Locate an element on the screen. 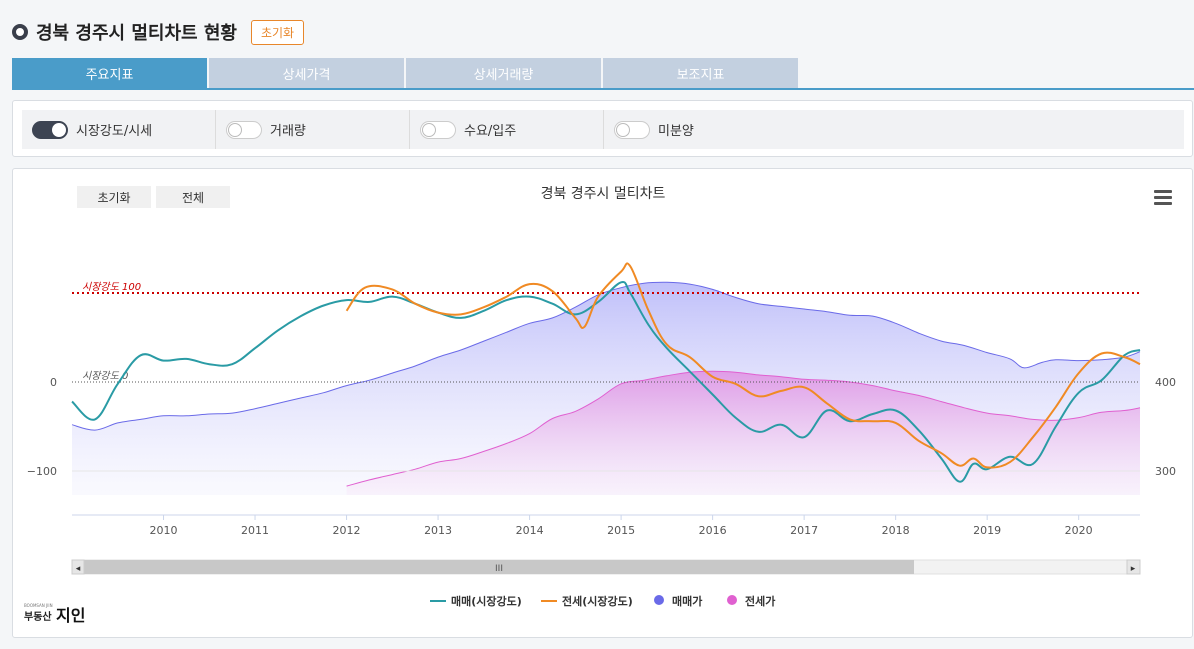 The image size is (1194, 649). tab-bar: 주요지표 상세가격 상세거래량 보조지표 is located at coordinates (603, 74).